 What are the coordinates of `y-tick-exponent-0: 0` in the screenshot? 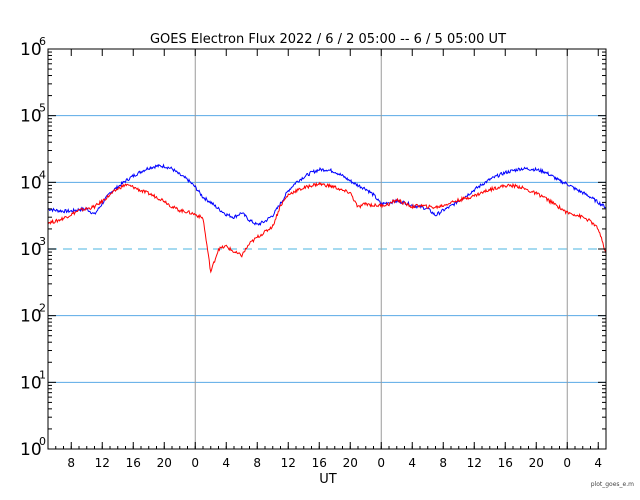 It's located at (42, 441).